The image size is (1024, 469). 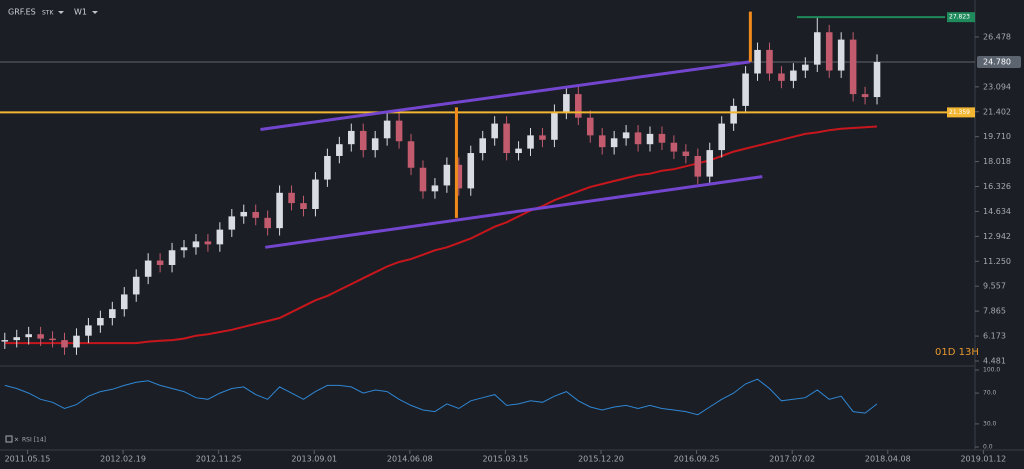 I want to click on time-tick-label: 2018.04.08, so click(x=888, y=459).